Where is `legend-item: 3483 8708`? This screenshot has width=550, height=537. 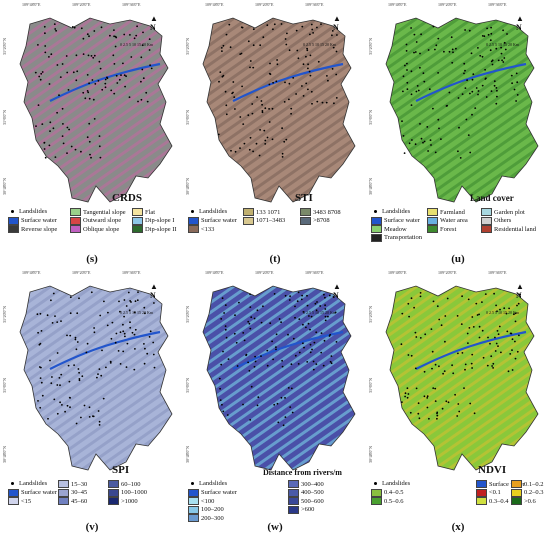 legend-item: 3483 8708 is located at coordinates (320, 212).